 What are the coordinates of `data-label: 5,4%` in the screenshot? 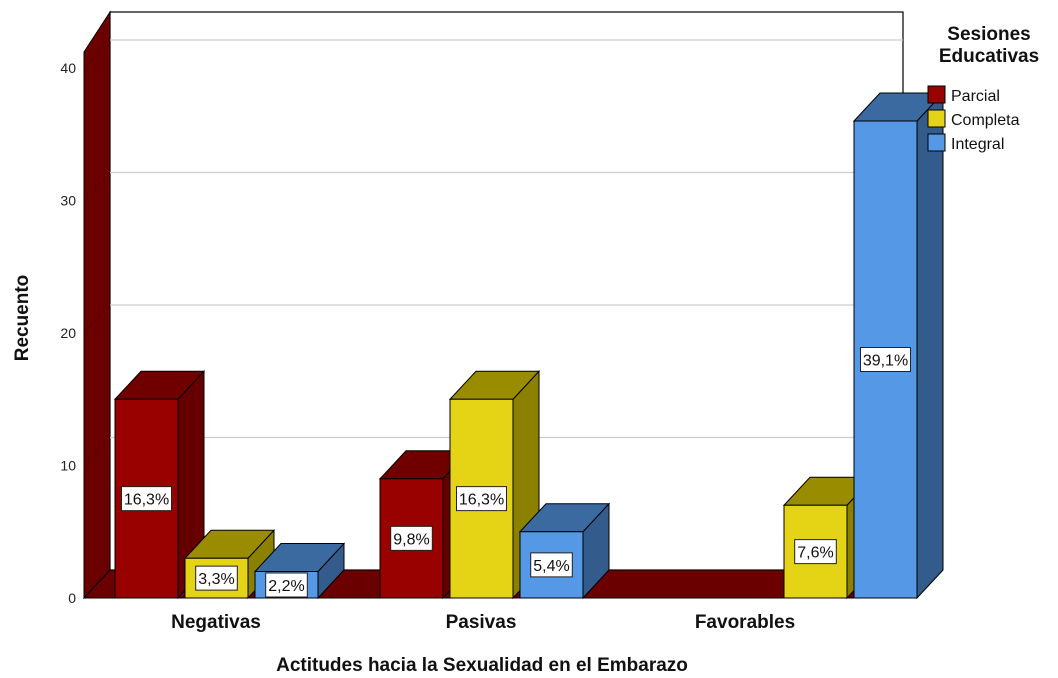 It's located at (551, 565).